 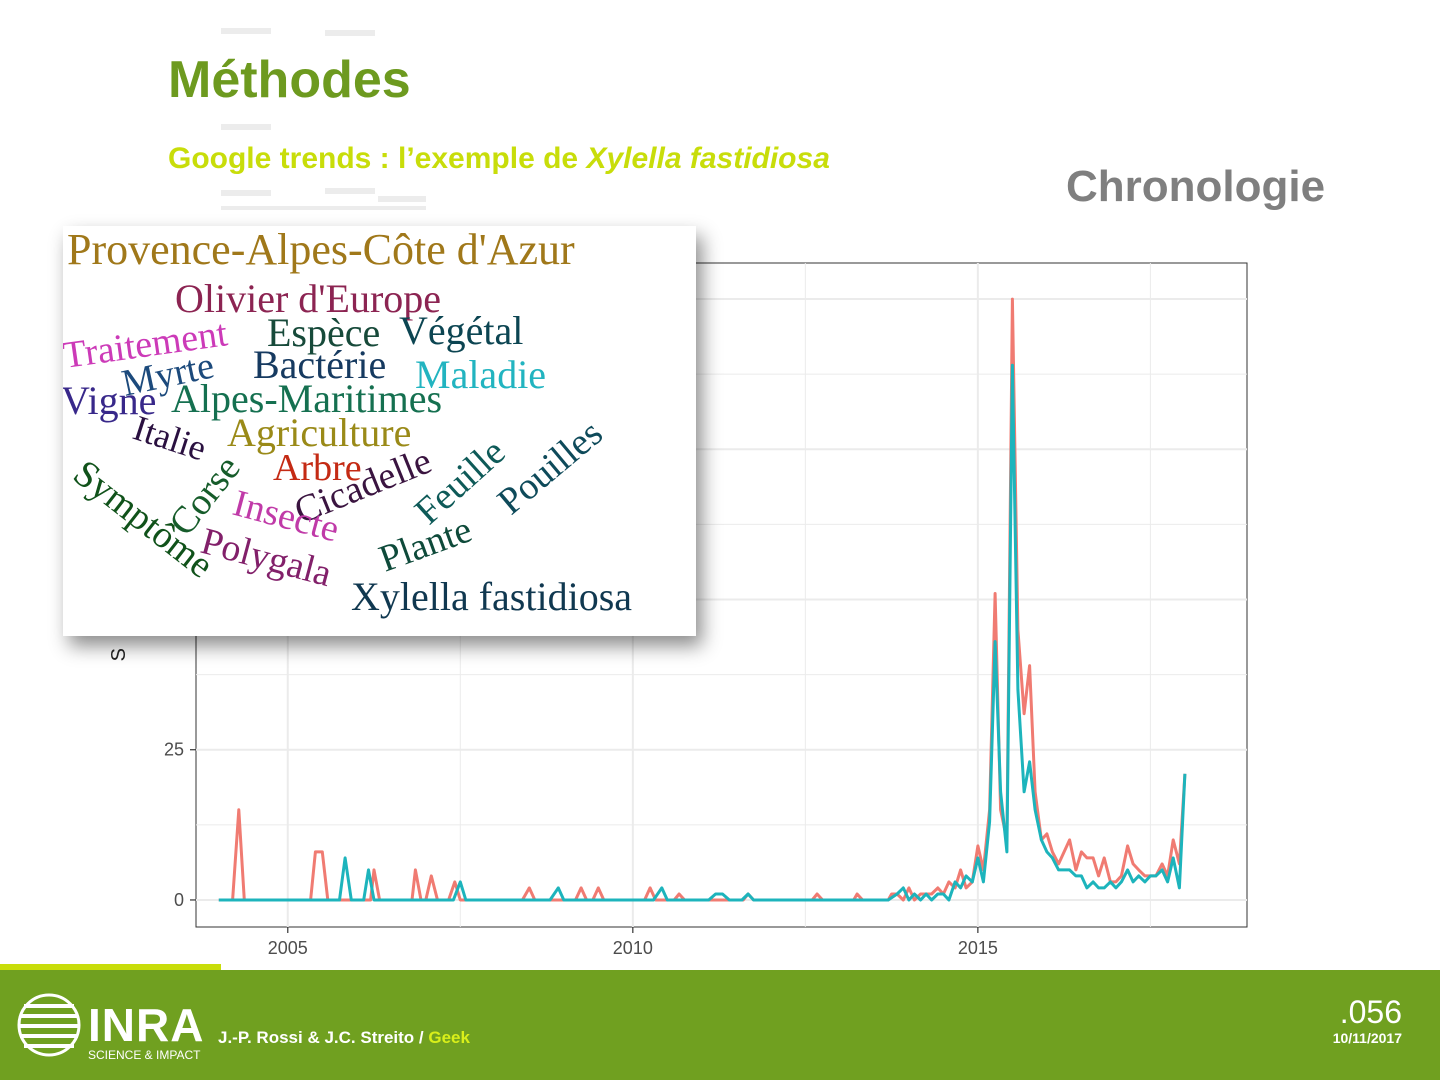 I want to click on word-arbre: Arbre, so click(x=317, y=468).